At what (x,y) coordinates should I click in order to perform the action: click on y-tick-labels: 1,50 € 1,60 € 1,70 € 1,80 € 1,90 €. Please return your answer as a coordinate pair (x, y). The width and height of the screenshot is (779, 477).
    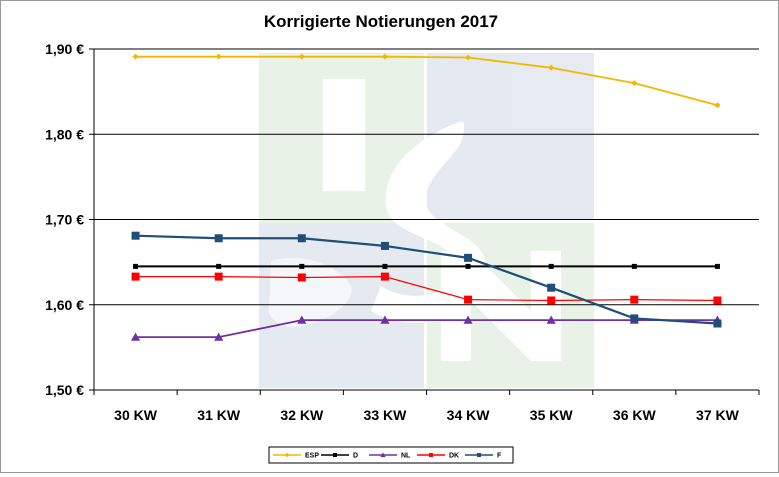
    Looking at the image, I should click on (64, 219).